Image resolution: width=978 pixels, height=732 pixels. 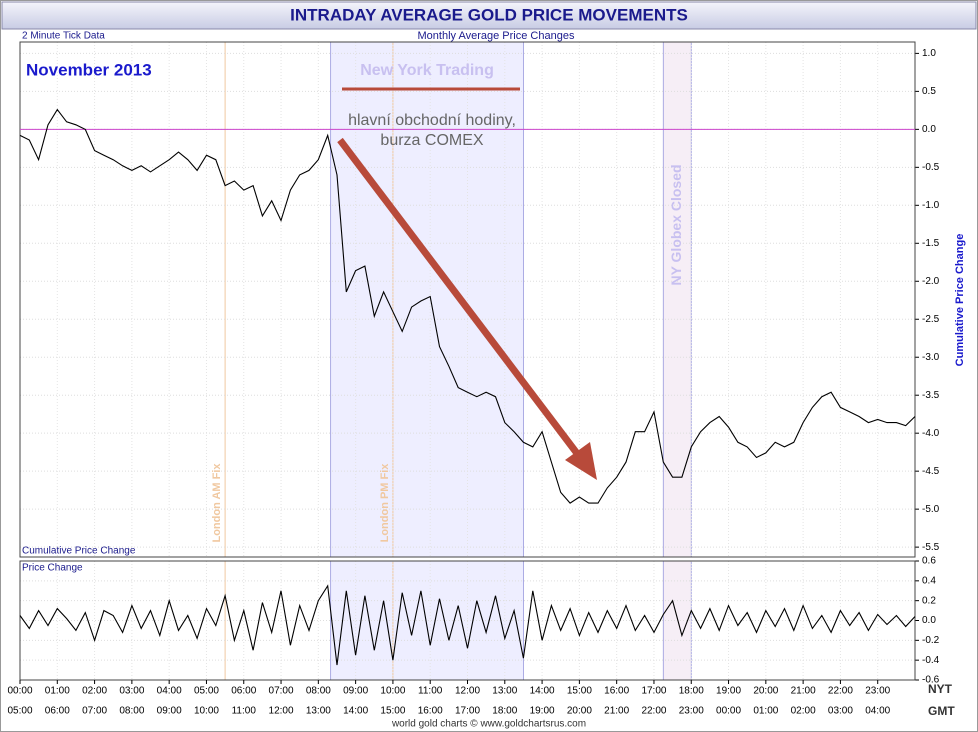 I want to click on y-axis-label: Cumulative Price Change, so click(x=960, y=300).